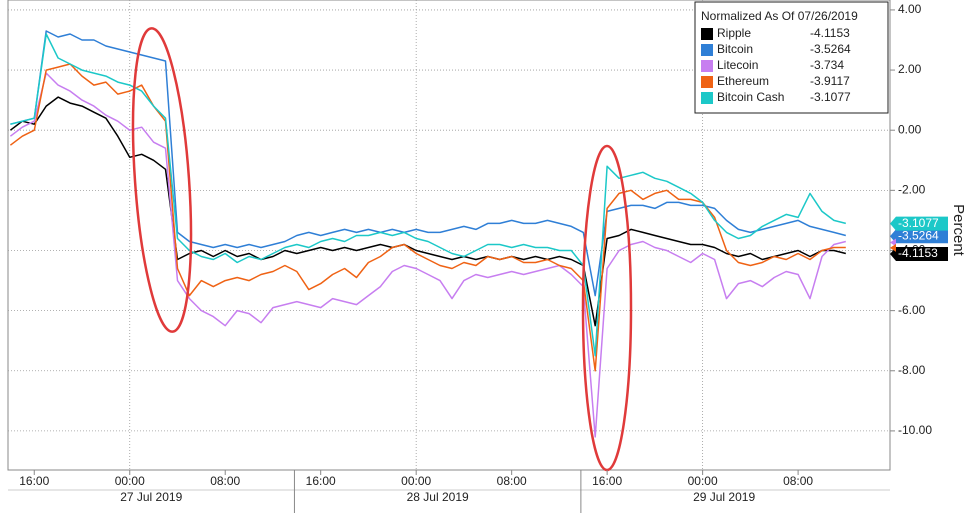  What do you see at coordinates (162, 180) in the screenshot?
I see `highlight-ellipse` at bounding box center [162, 180].